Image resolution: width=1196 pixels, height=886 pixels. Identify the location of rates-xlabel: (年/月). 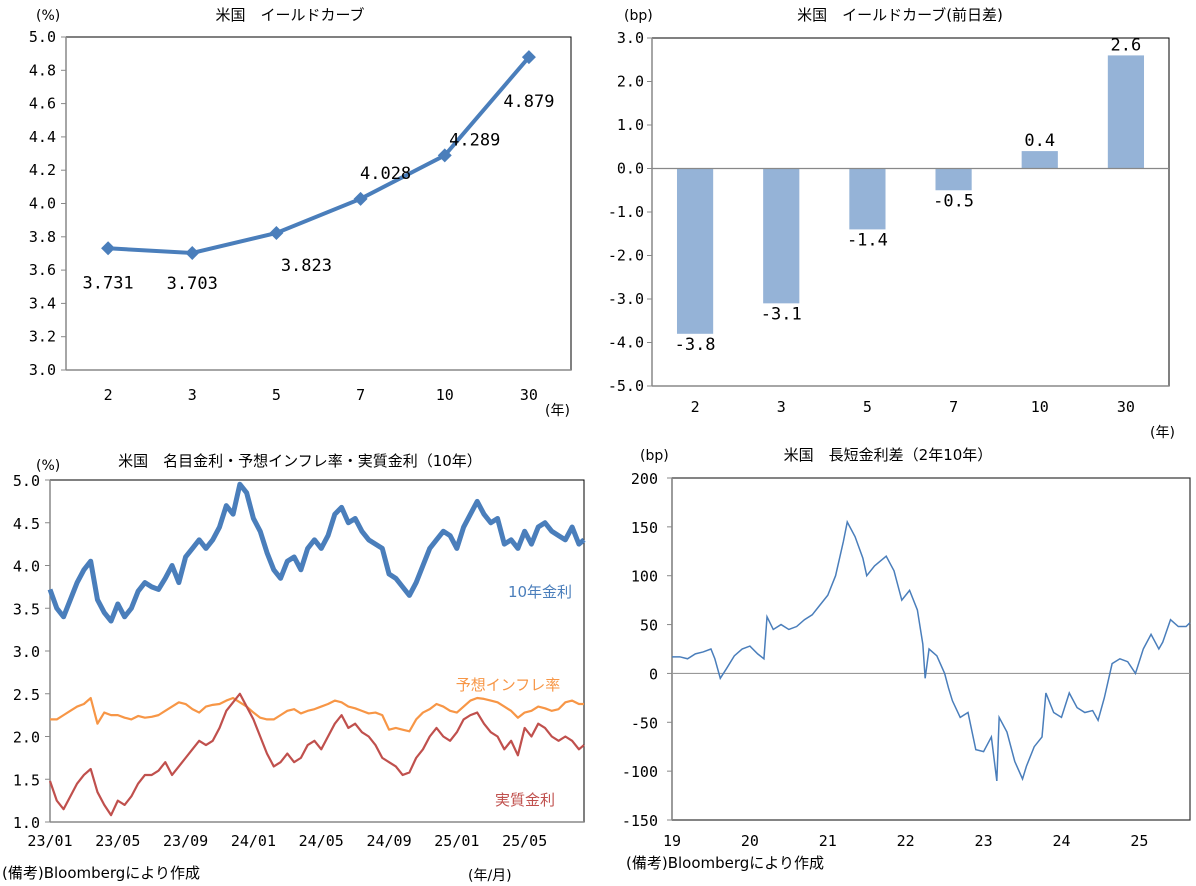
(490, 876).